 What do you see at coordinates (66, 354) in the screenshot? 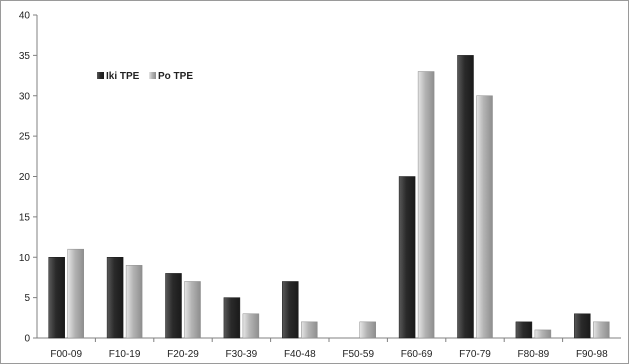
I see `x-tick-label: F00-09` at bounding box center [66, 354].